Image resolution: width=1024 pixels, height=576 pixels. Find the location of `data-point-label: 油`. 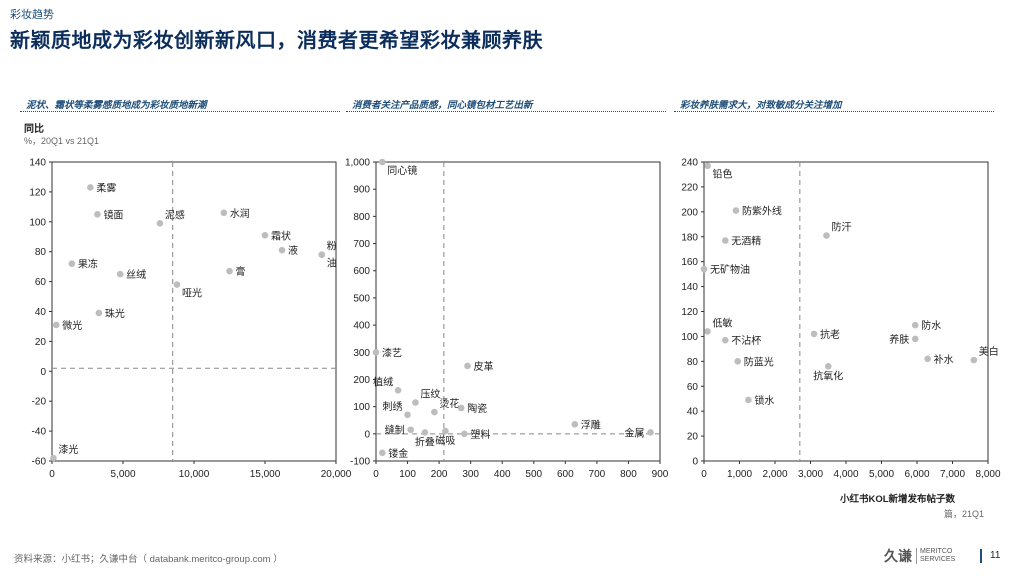

data-point-label: 油 is located at coordinates (332, 263).